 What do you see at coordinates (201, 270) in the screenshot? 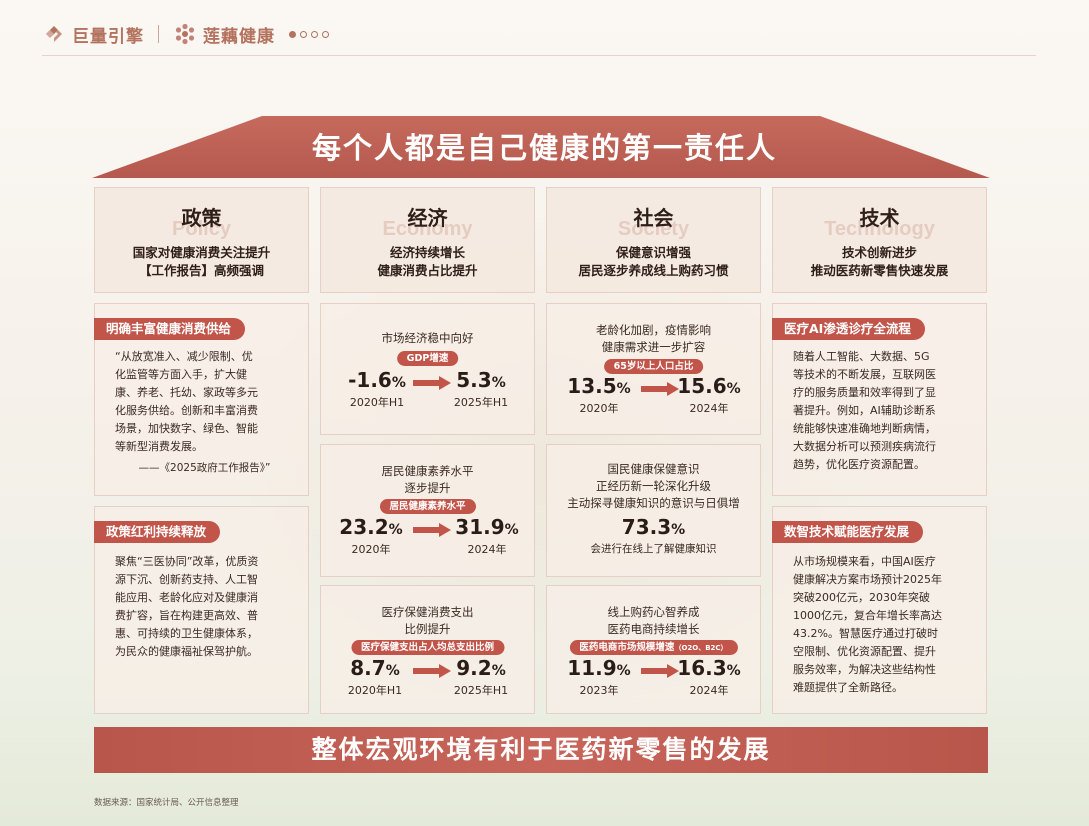
I see `pillar-desc-line: 【工作报告】高频强调` at bounding box center [201, 270].